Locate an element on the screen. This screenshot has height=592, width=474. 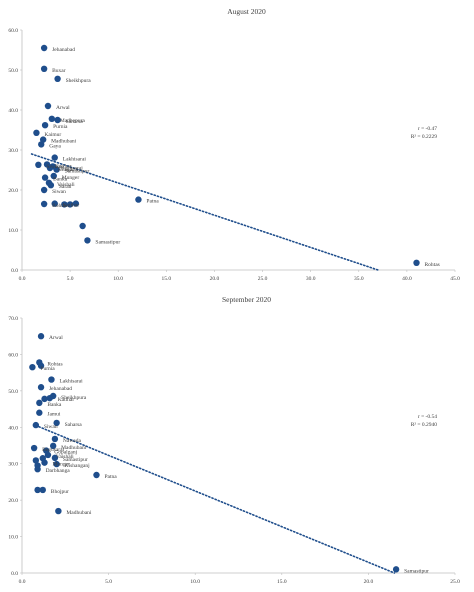
regression-annotation: r = -0.47 is located at coordinates (427, 129).